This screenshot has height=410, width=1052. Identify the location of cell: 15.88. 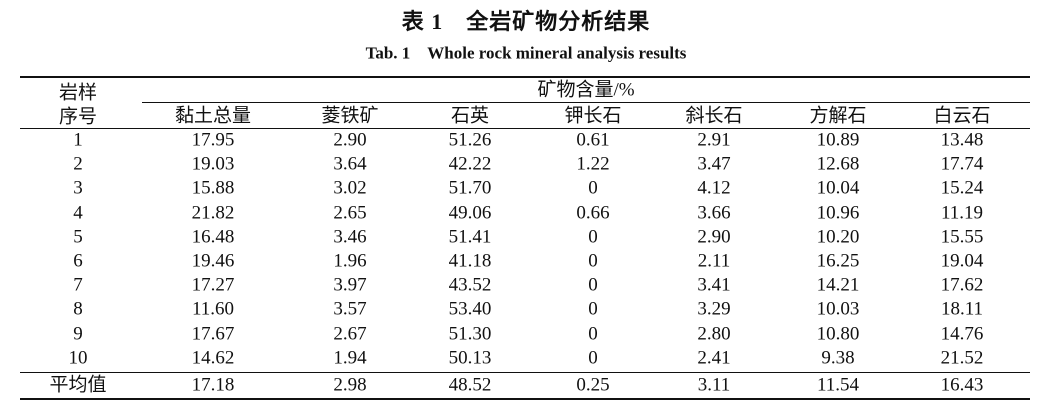
(213, 188).